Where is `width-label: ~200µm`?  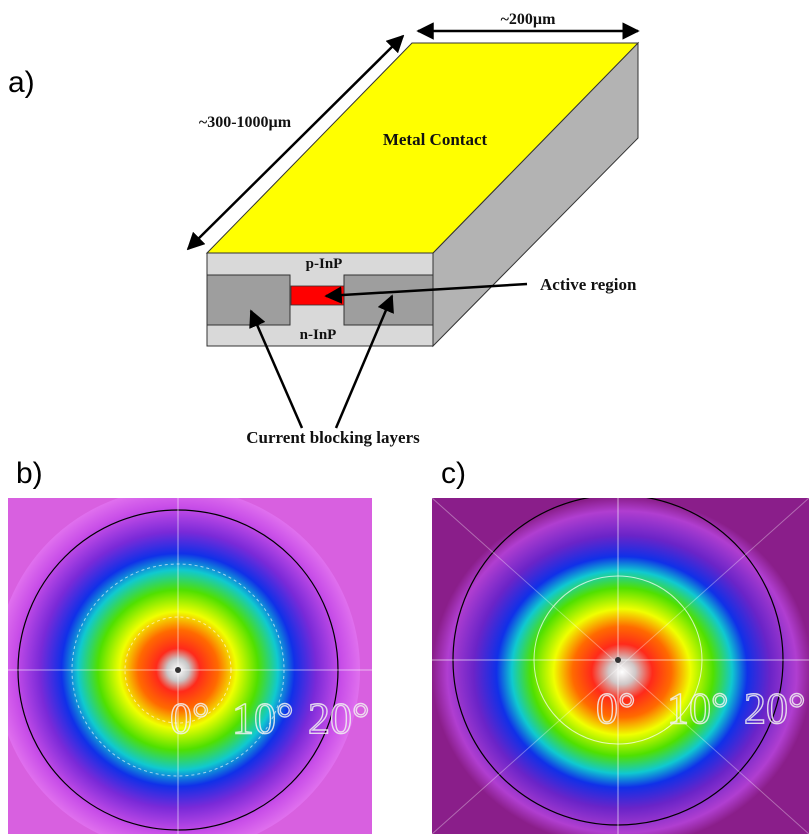
width-label: ~200µm is located at coordinates (529, 19).